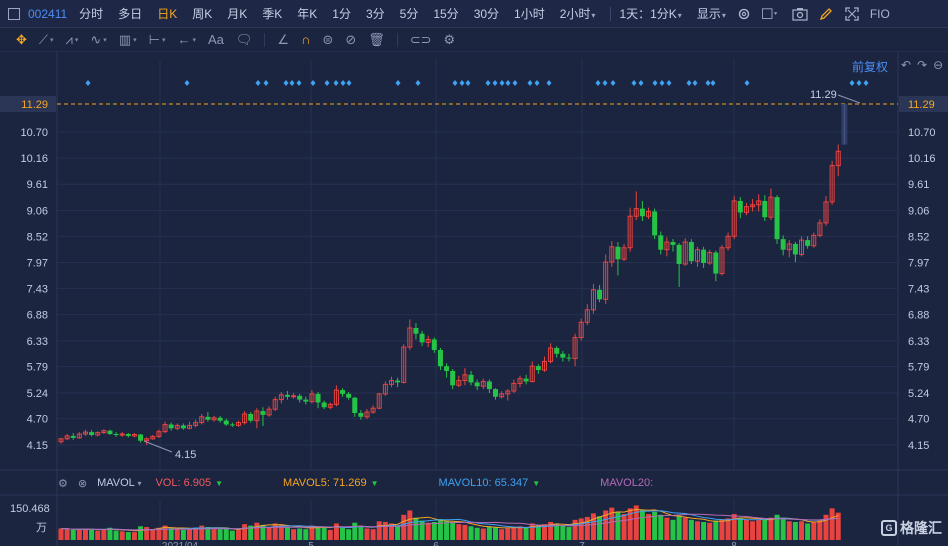 The width and height of the screenshot is (948, 546). Describe the element at coordinates (489, 483) in the screenshot. I see `mavol10-value: MAVOL10: 65.347 ▼` at that location.